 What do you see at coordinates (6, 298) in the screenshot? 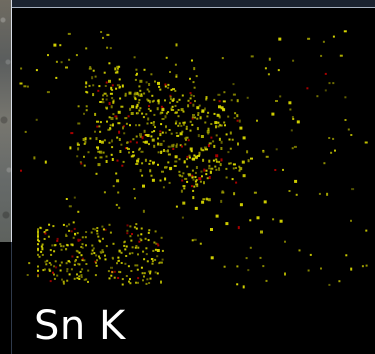
I see `left-frame` at bounding box center [6, 298].